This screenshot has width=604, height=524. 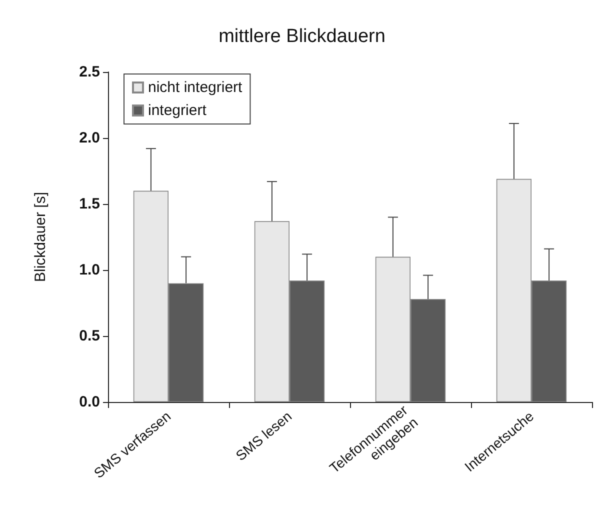 I want to click on legend-label: integriert, so click(x=178, y=110).